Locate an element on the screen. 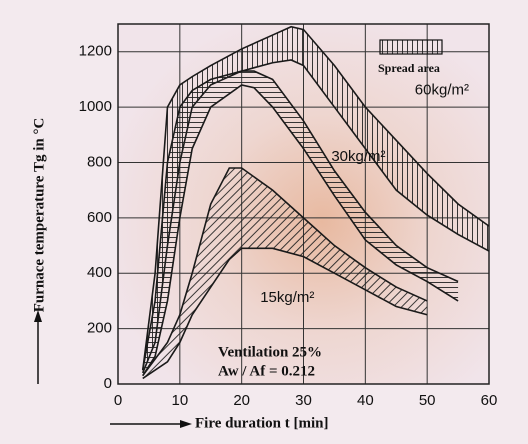  x-tick-label: 40 is located at coordinates (365, 400).